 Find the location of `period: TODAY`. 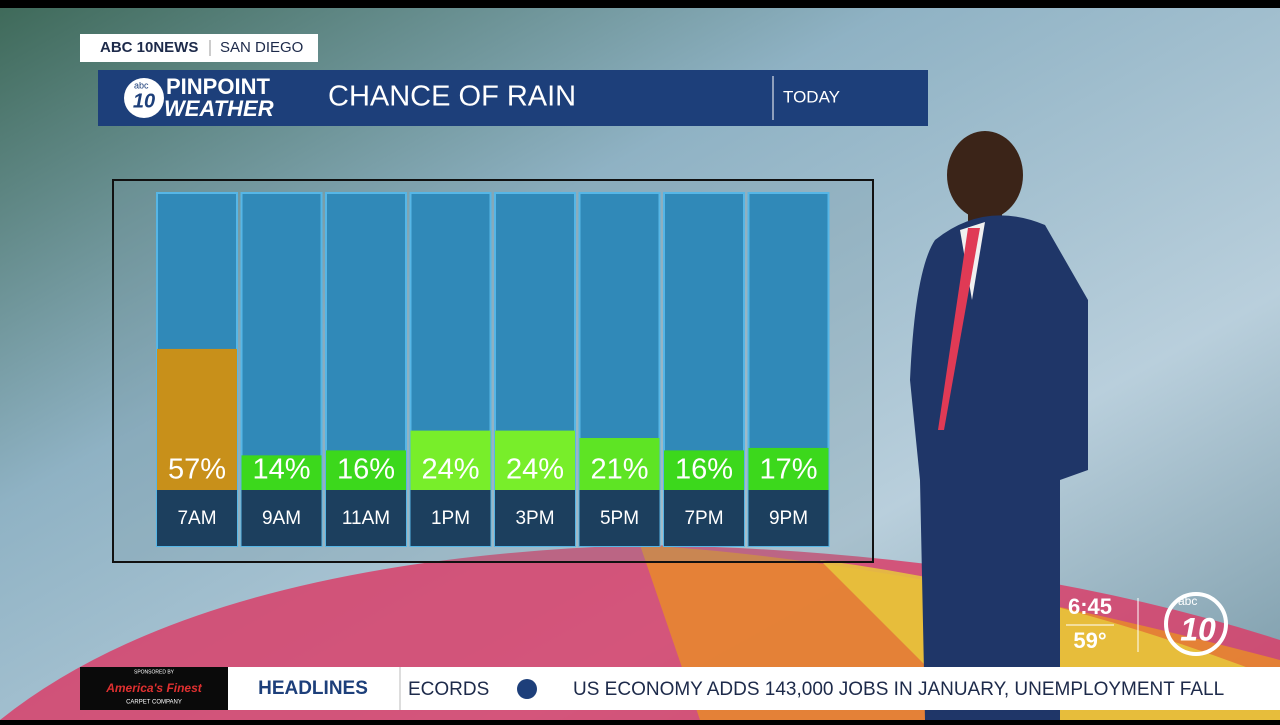

period: TODAY is located at coordinates (811, 96).